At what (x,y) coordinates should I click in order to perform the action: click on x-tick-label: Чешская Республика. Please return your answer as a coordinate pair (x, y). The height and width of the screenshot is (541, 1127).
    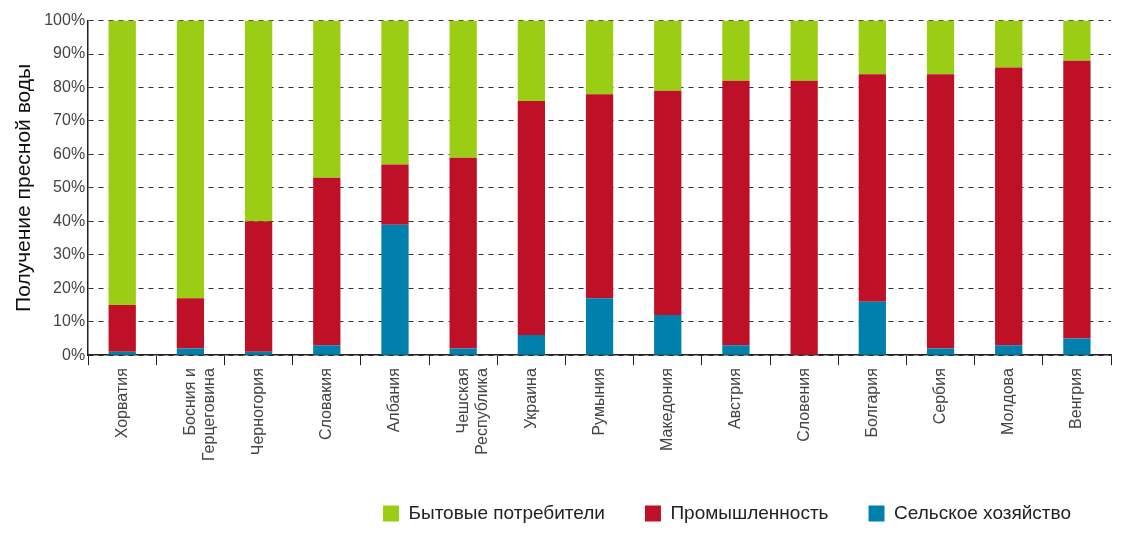
    Looking at the image, I should click on (471, 411).